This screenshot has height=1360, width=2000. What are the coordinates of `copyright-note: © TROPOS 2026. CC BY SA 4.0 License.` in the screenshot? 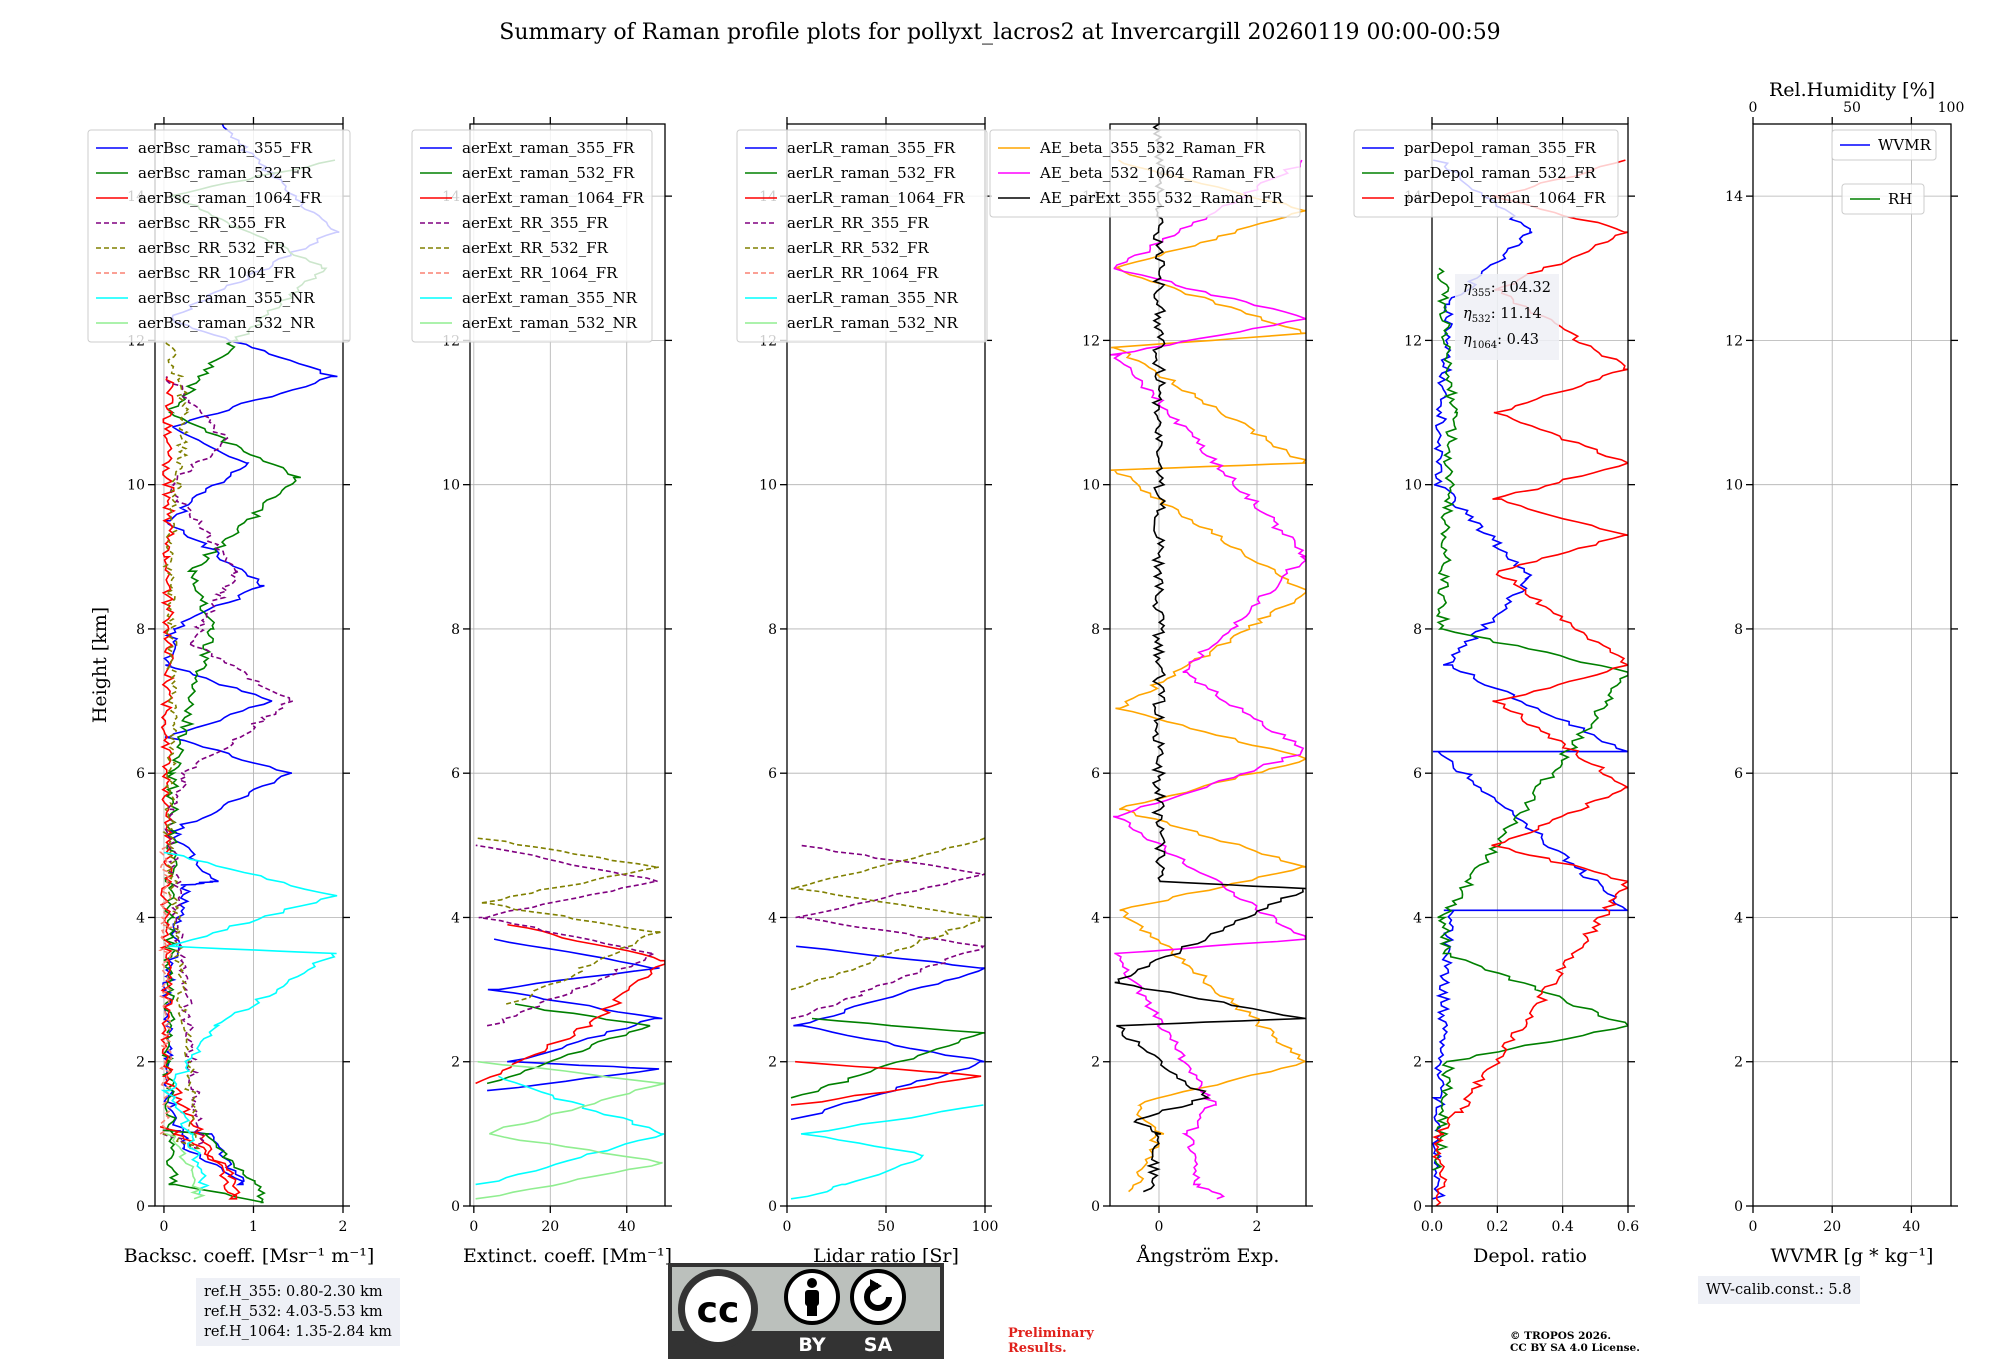 It's located at (1575, 1342).